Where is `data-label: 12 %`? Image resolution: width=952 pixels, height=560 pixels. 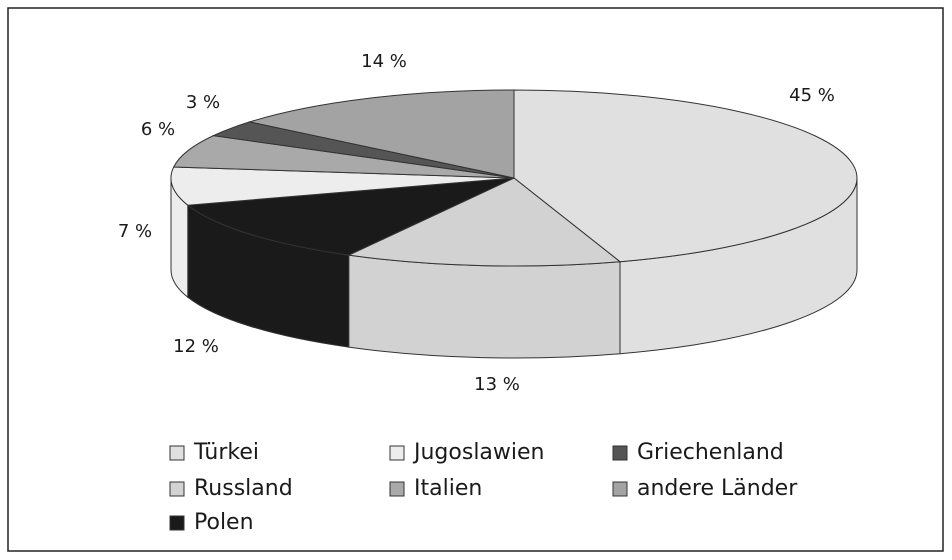 data-label: 12 % is located at coordinates (196, 346).